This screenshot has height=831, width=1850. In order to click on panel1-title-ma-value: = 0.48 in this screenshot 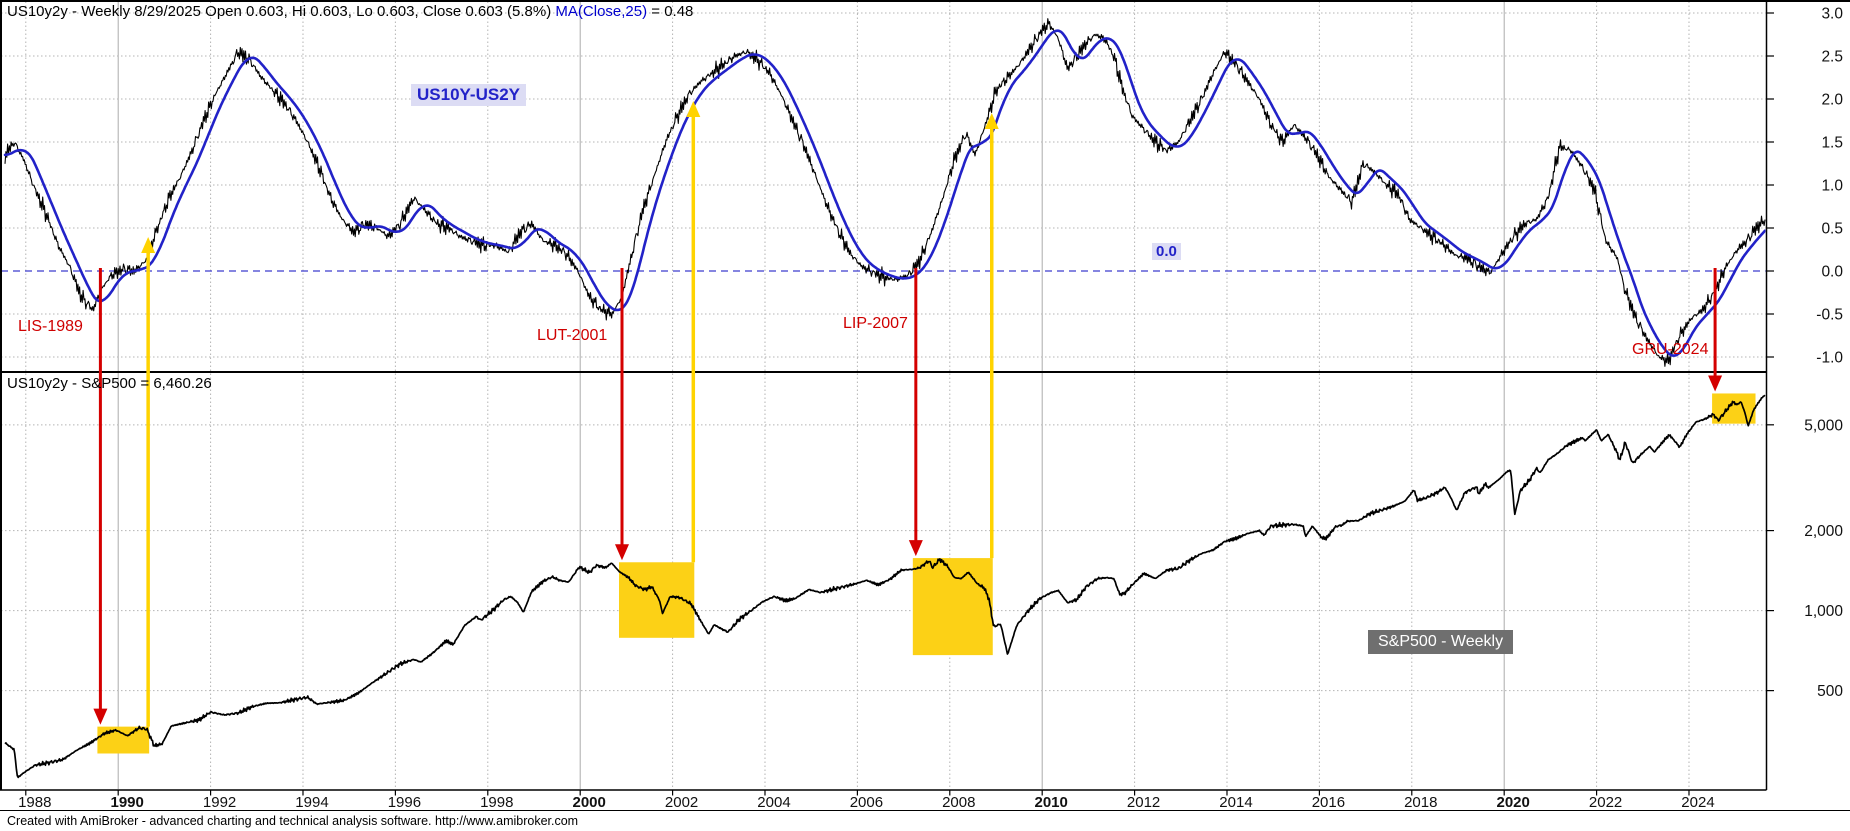, I will do `click(670, 11)`.